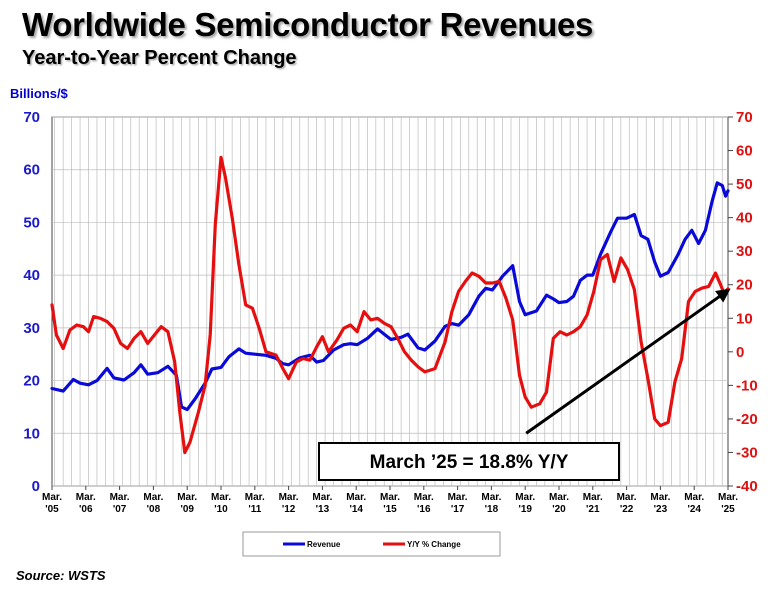  What do you see at coordinates (728, 509) in the screenshot?
I see `x-tick-label: '25` at bounding box center [728, 509].